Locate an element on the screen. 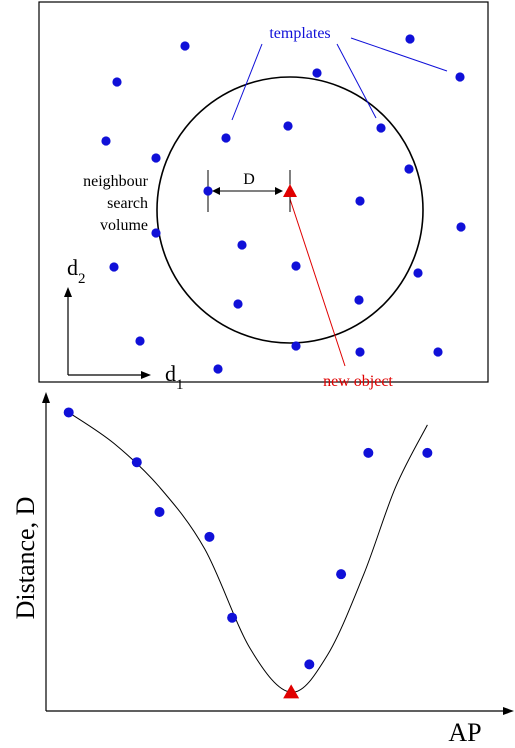 This screenshot has height=748, width=515. axis-d2-label: d2 is located at coordinates (76, 271).